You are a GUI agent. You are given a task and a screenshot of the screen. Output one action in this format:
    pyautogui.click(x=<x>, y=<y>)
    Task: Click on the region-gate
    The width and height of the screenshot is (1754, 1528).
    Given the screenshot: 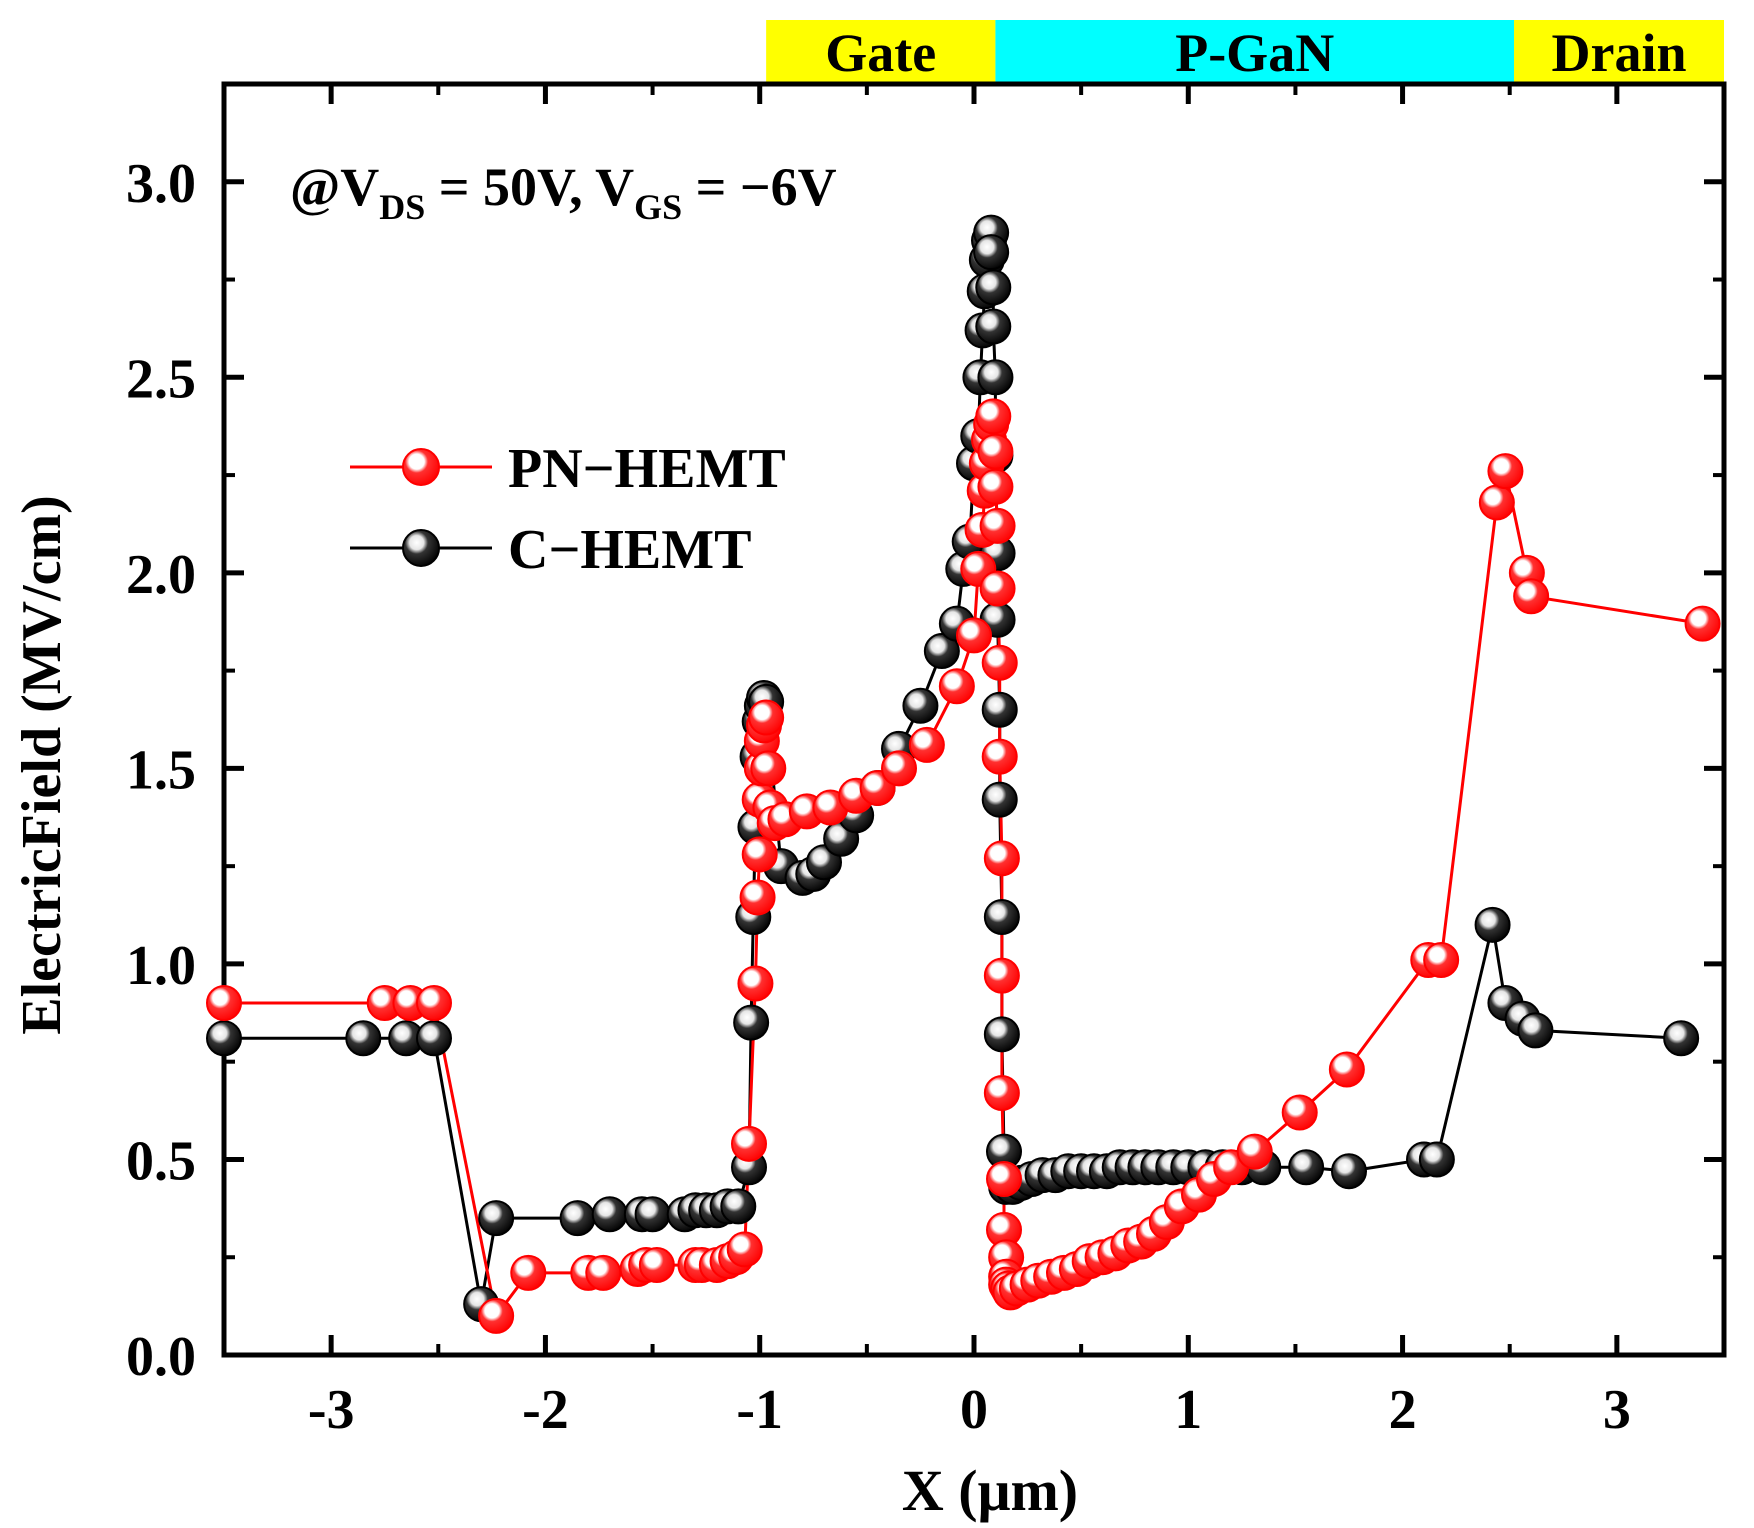 What is the action you would take?
    pyautogui.click(x=881, y=51)
    